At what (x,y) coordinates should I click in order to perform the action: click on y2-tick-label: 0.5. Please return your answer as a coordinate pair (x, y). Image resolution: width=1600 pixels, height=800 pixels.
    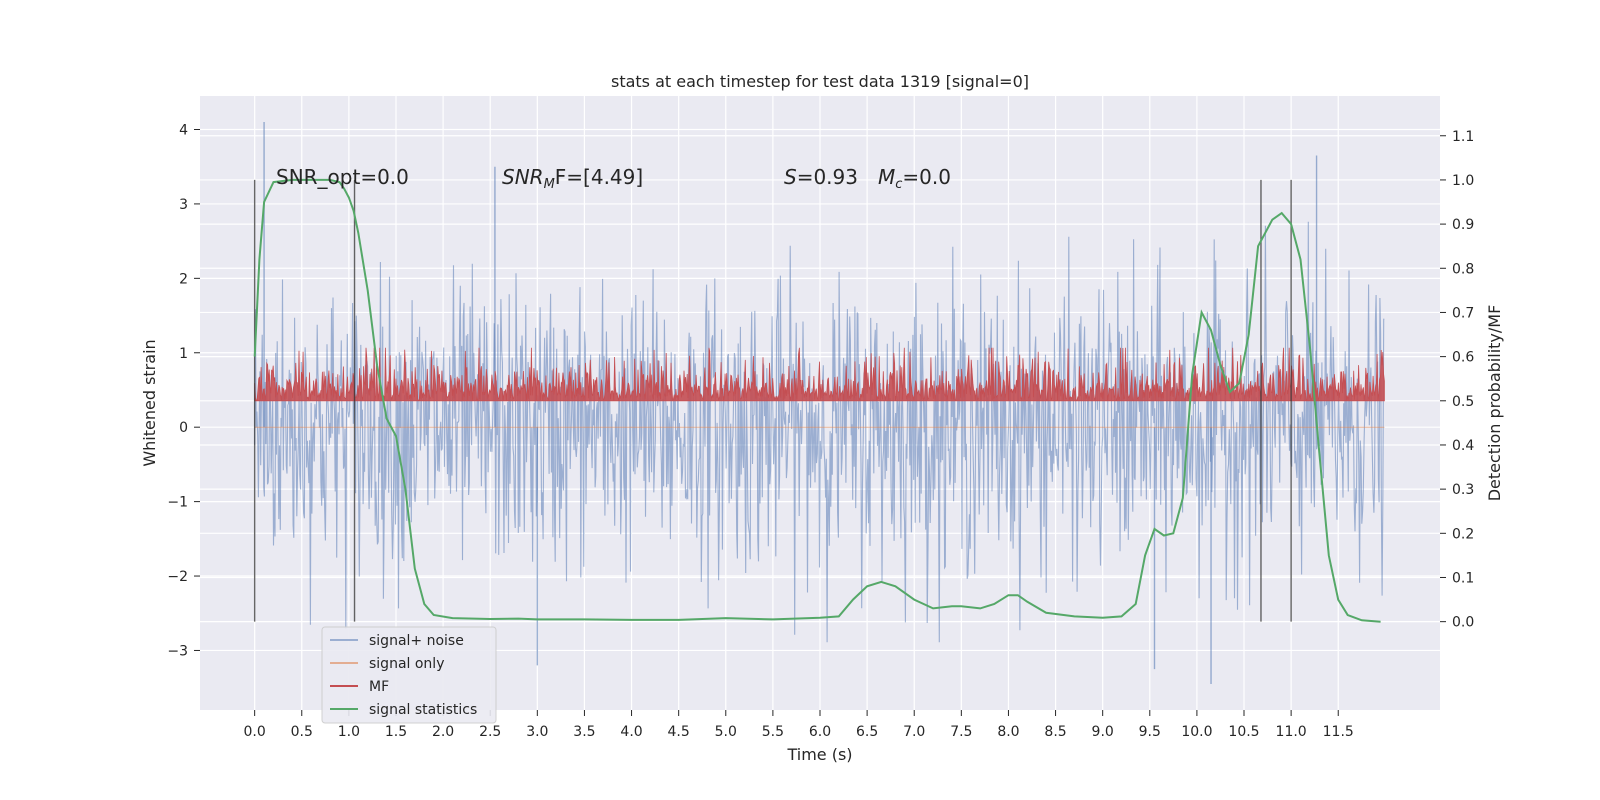
    Looking at the image, I should click on (1463, 402).